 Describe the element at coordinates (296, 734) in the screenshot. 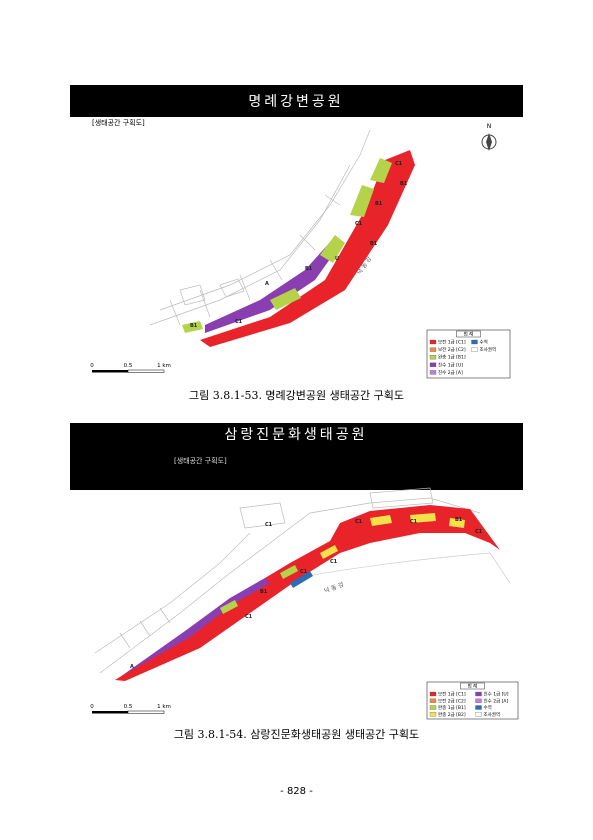

I see `caption: 그림 3.8.1-54. 삼랑진문화생태공원 생태공간 구획도` at that location.